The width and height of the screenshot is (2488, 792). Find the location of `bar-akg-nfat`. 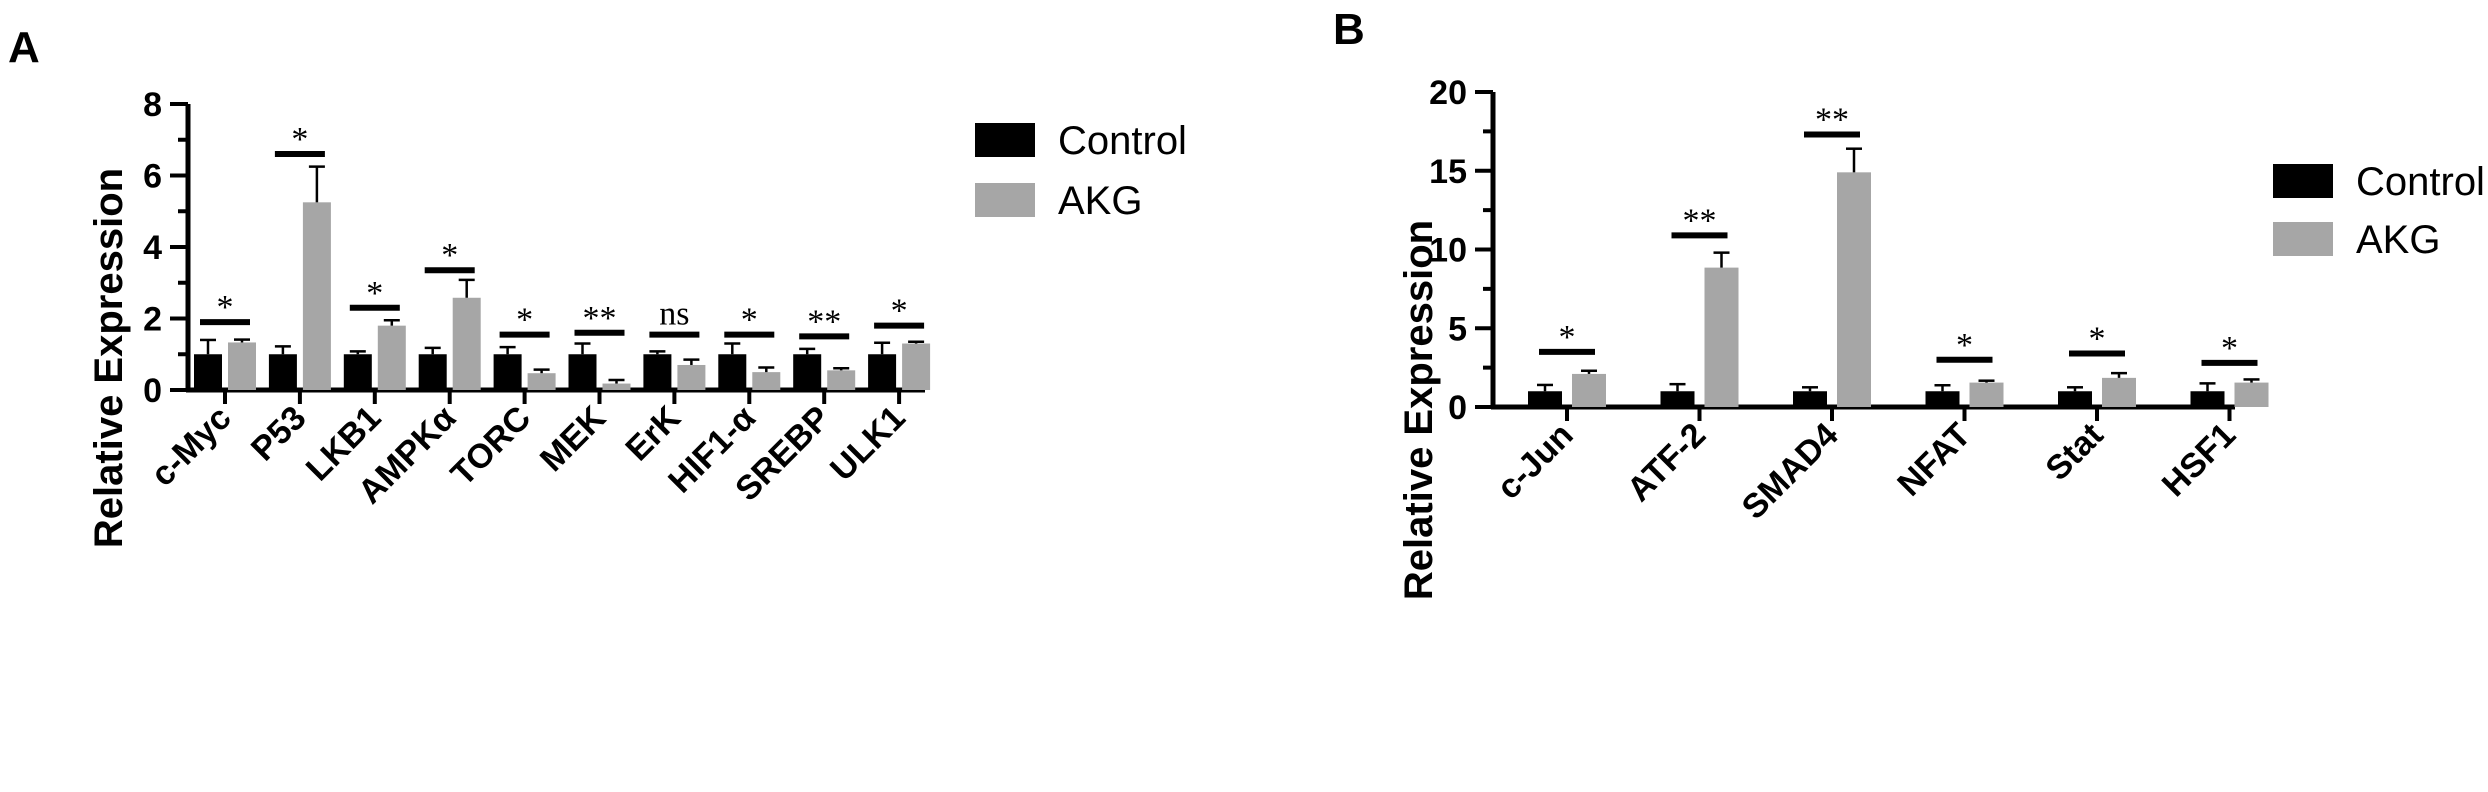

bar-akg-nfat is located at coordinates (1986, 394).